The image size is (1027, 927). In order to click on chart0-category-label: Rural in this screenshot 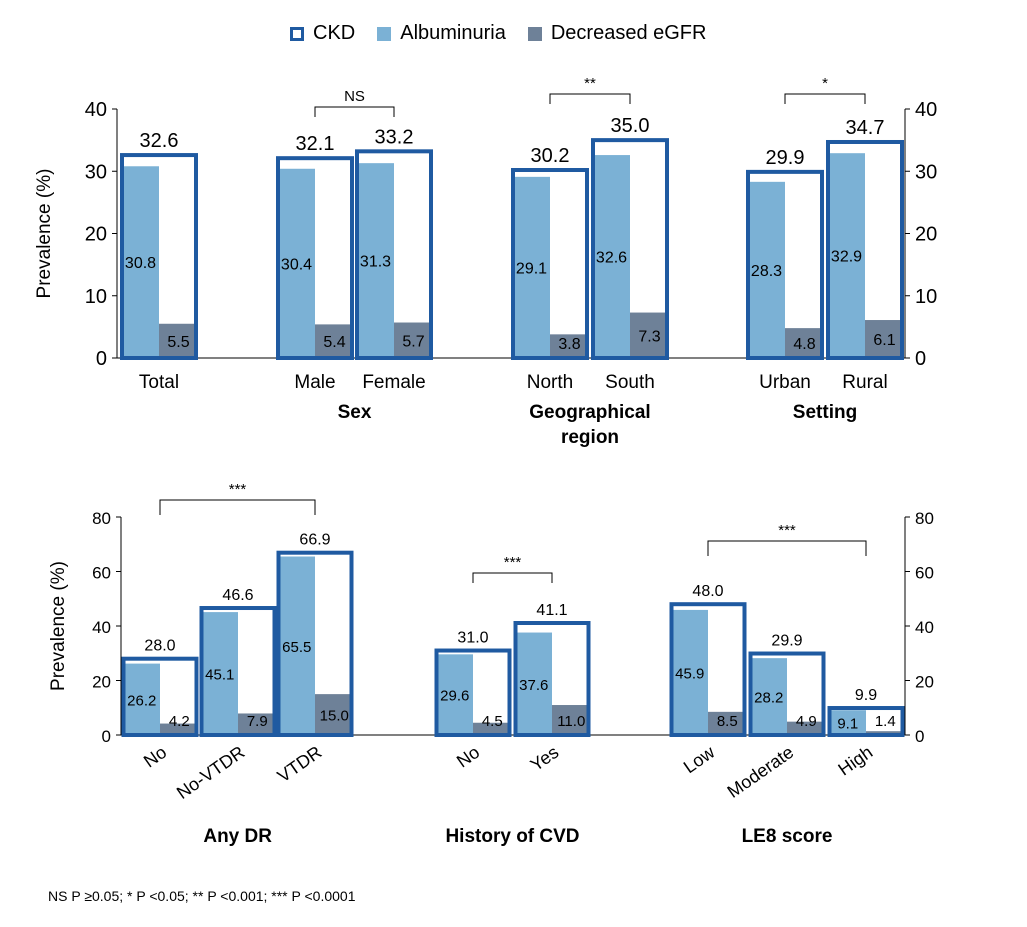, I will do `click(864, 382)`.